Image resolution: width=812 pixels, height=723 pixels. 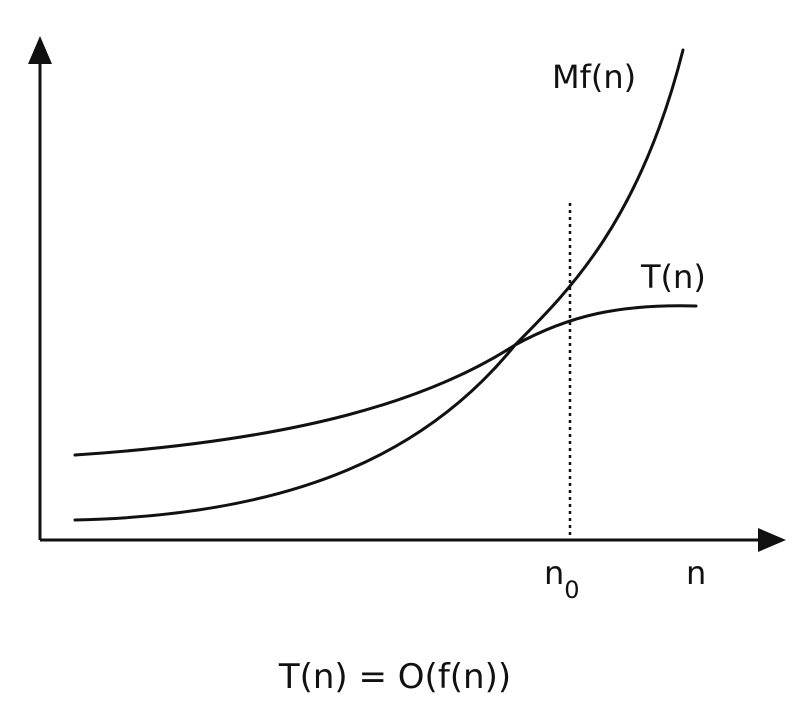 I want to click on threshold-label-base: n, so click(x=554, y=573).